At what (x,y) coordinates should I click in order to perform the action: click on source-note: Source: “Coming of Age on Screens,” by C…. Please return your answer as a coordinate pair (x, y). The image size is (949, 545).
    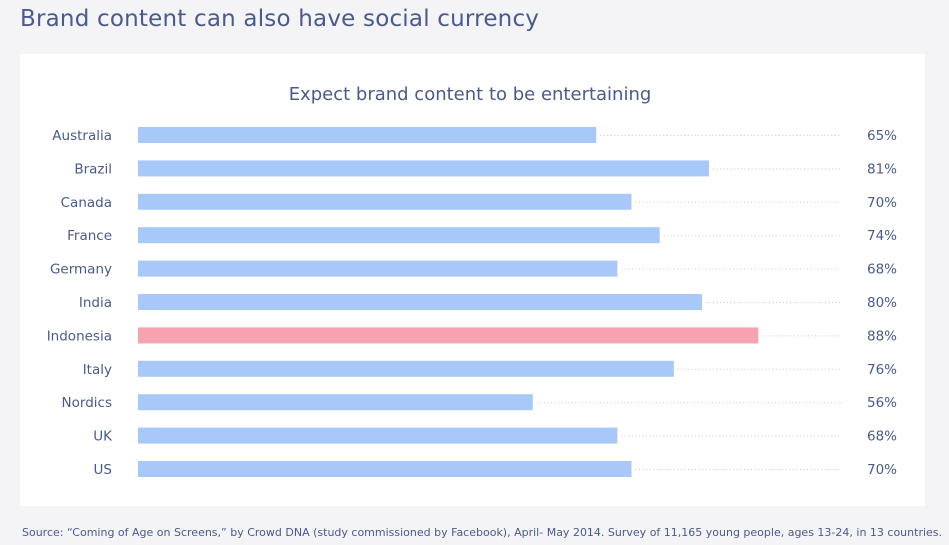
    Looking at the image, I should click on (482, 532).